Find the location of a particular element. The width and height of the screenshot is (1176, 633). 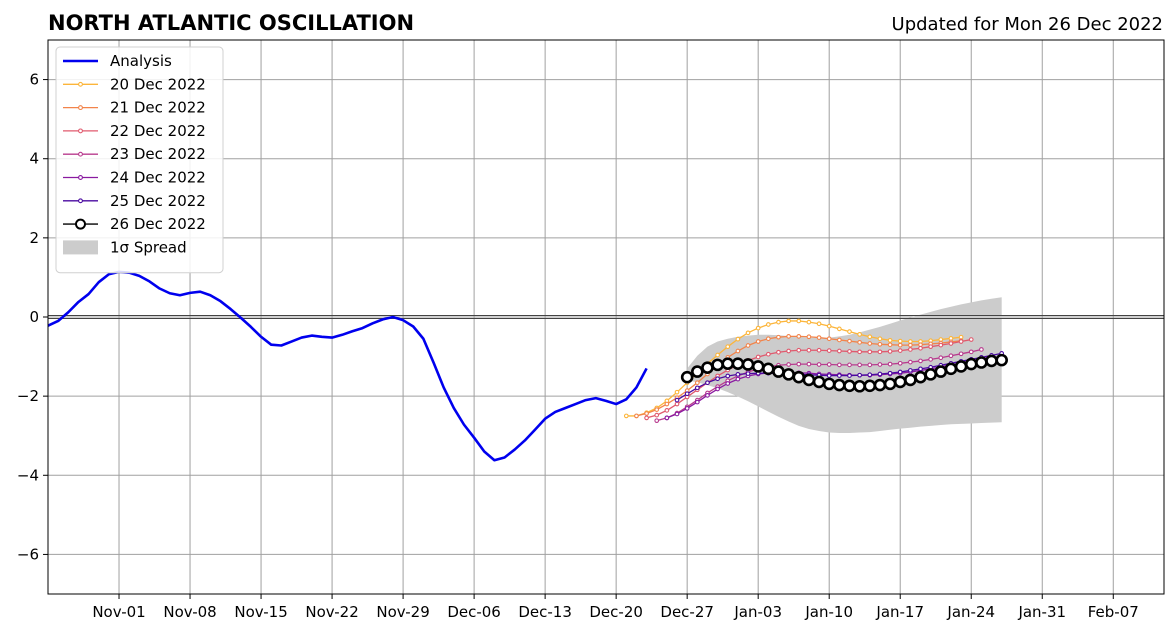

legend-label: 21 Dec 2022 is located at coordinates (158, 108).